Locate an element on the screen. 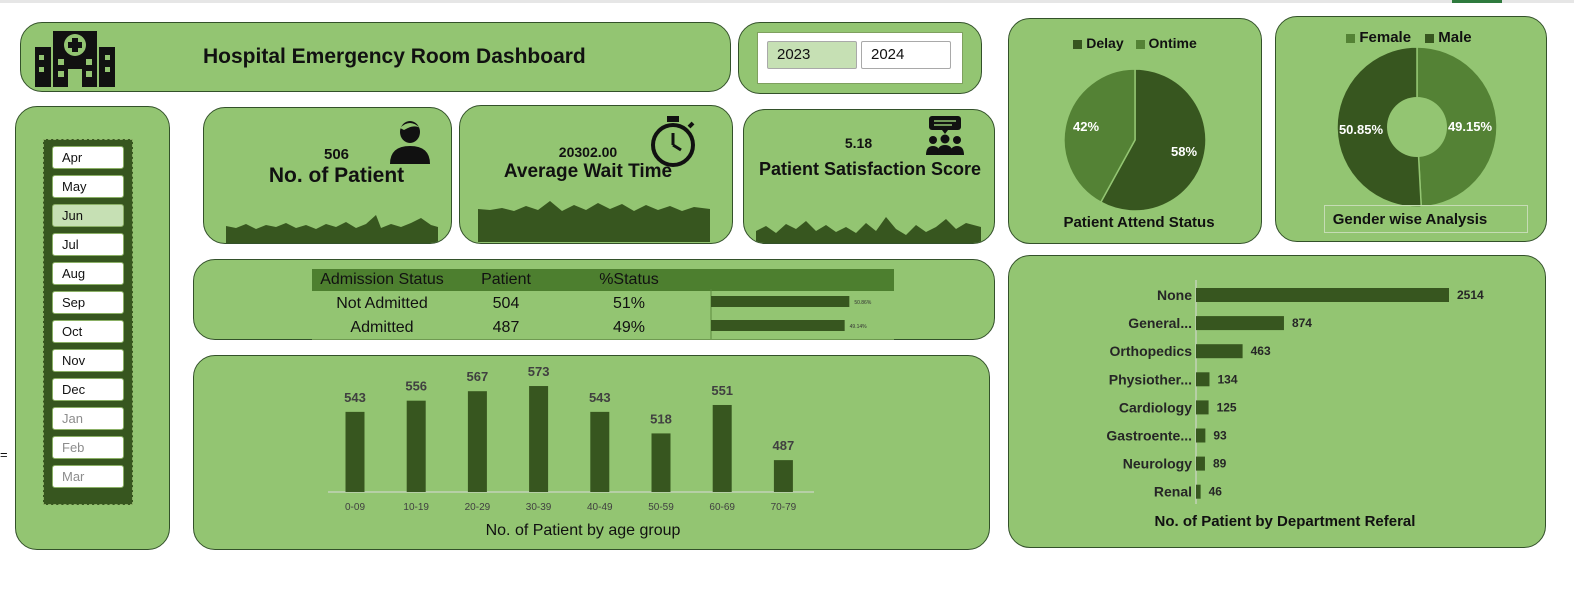  patient-icon is located at coordinates (410, 142).